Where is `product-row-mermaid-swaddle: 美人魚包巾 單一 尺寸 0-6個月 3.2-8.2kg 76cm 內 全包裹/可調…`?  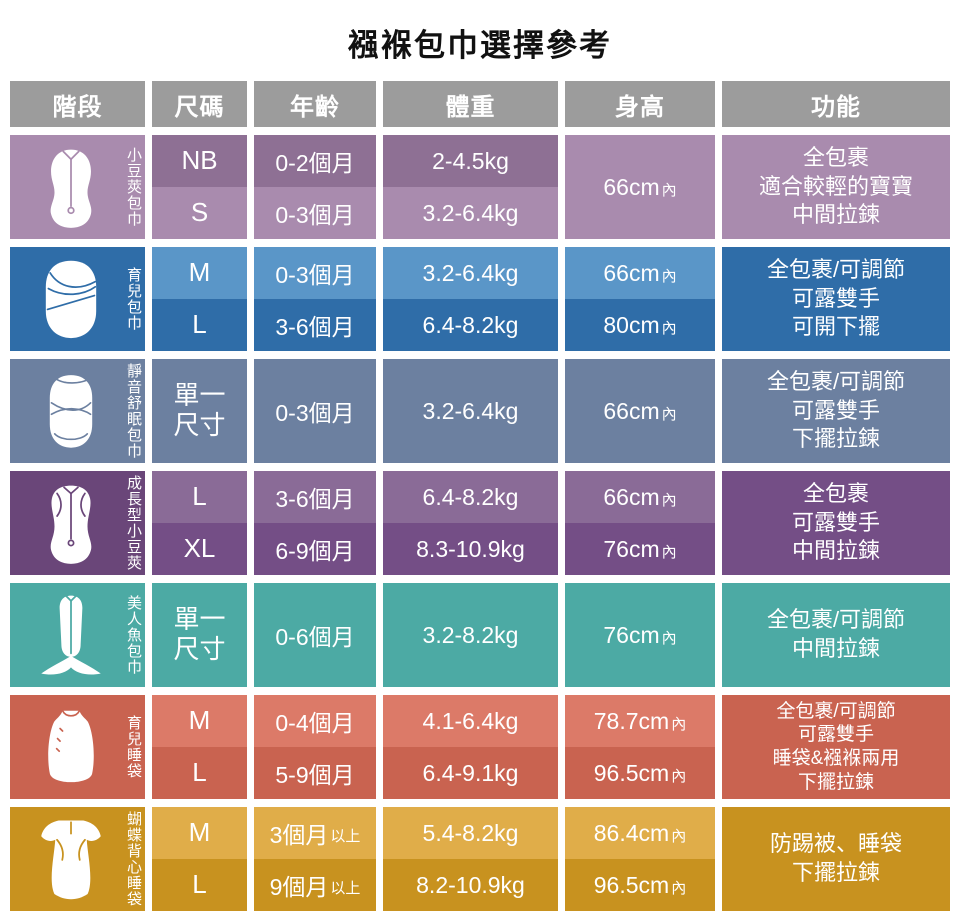
product-row-mermaid-swaddle: 美人魚包巾 單一 尺寸 0-6個月 3.2-8.2kg 76cm 內 全包裹/可調… is located at coordinates (480, 635).